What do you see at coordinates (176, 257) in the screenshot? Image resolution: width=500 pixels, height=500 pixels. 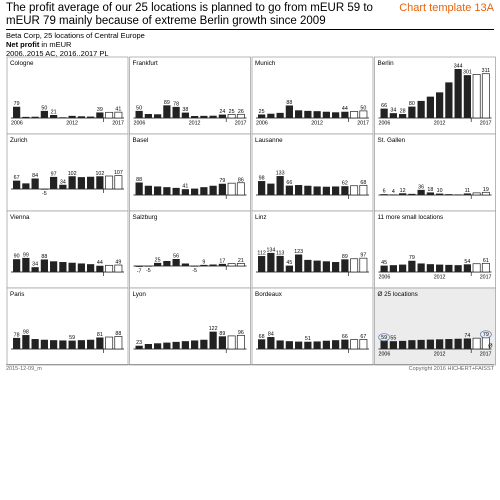 I see `data-label: 56` at bounding box center [176, 257].